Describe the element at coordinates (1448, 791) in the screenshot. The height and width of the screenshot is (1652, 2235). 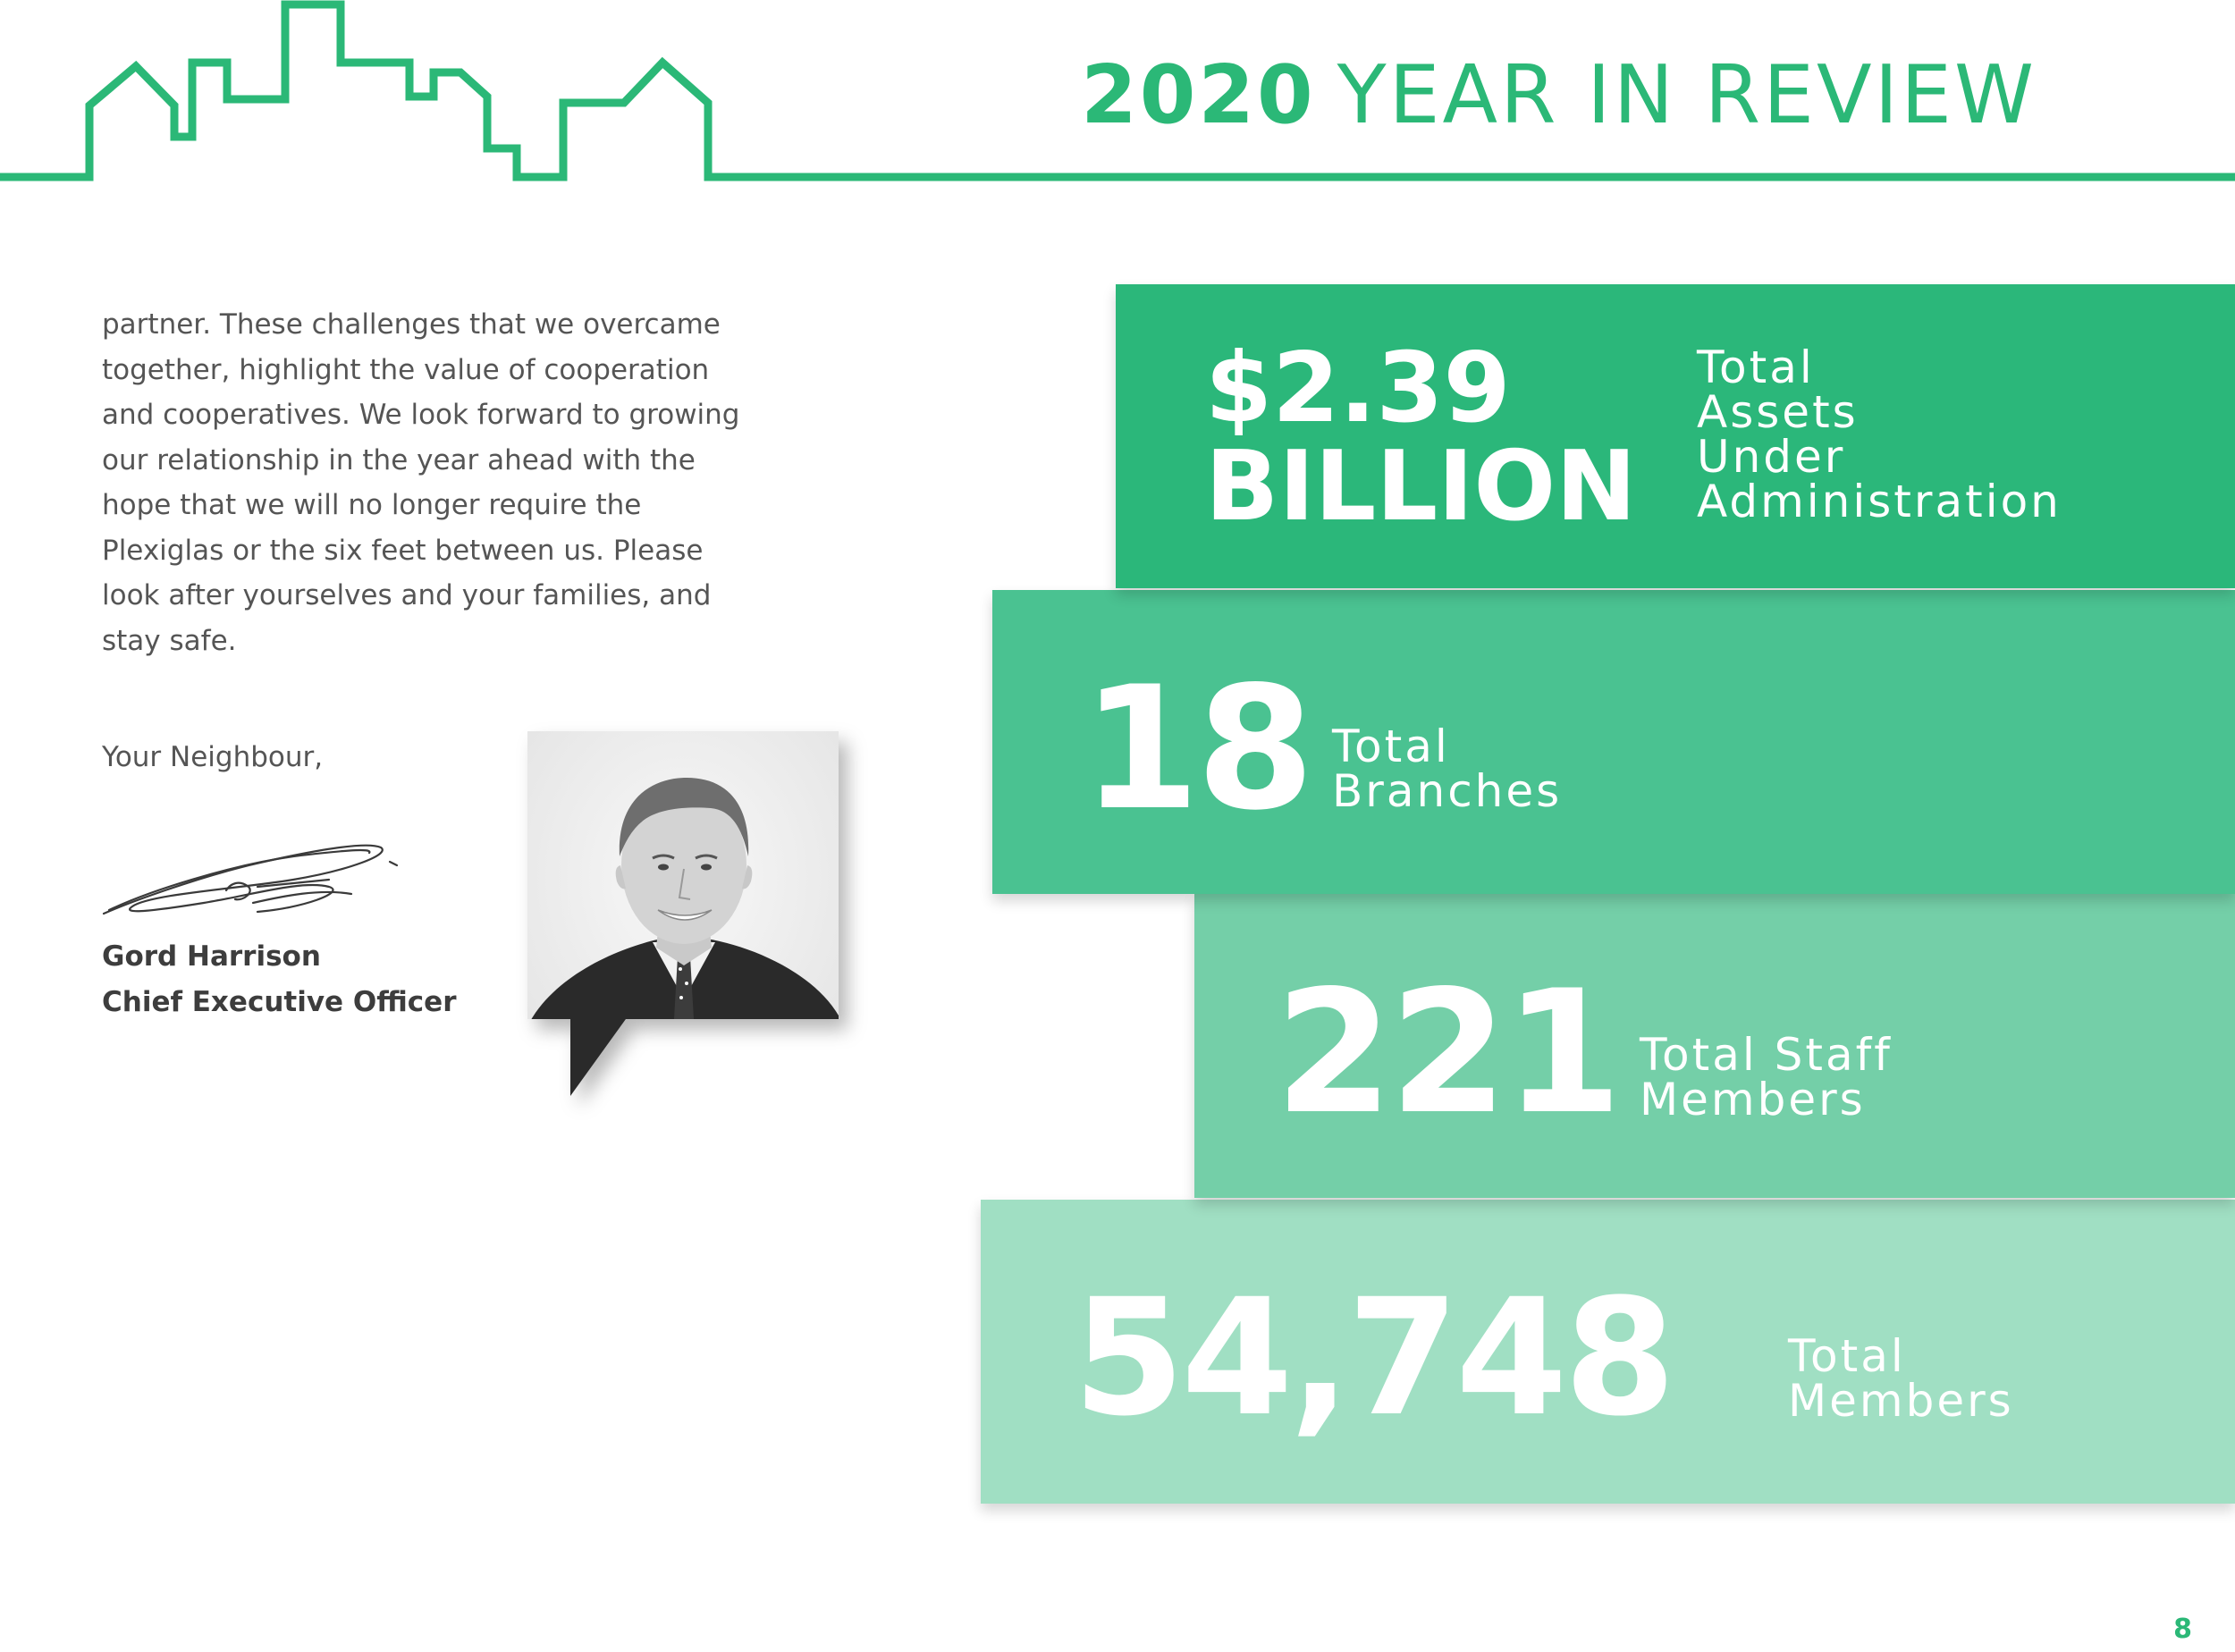
I see `stat-label-line: Branches` at that location.